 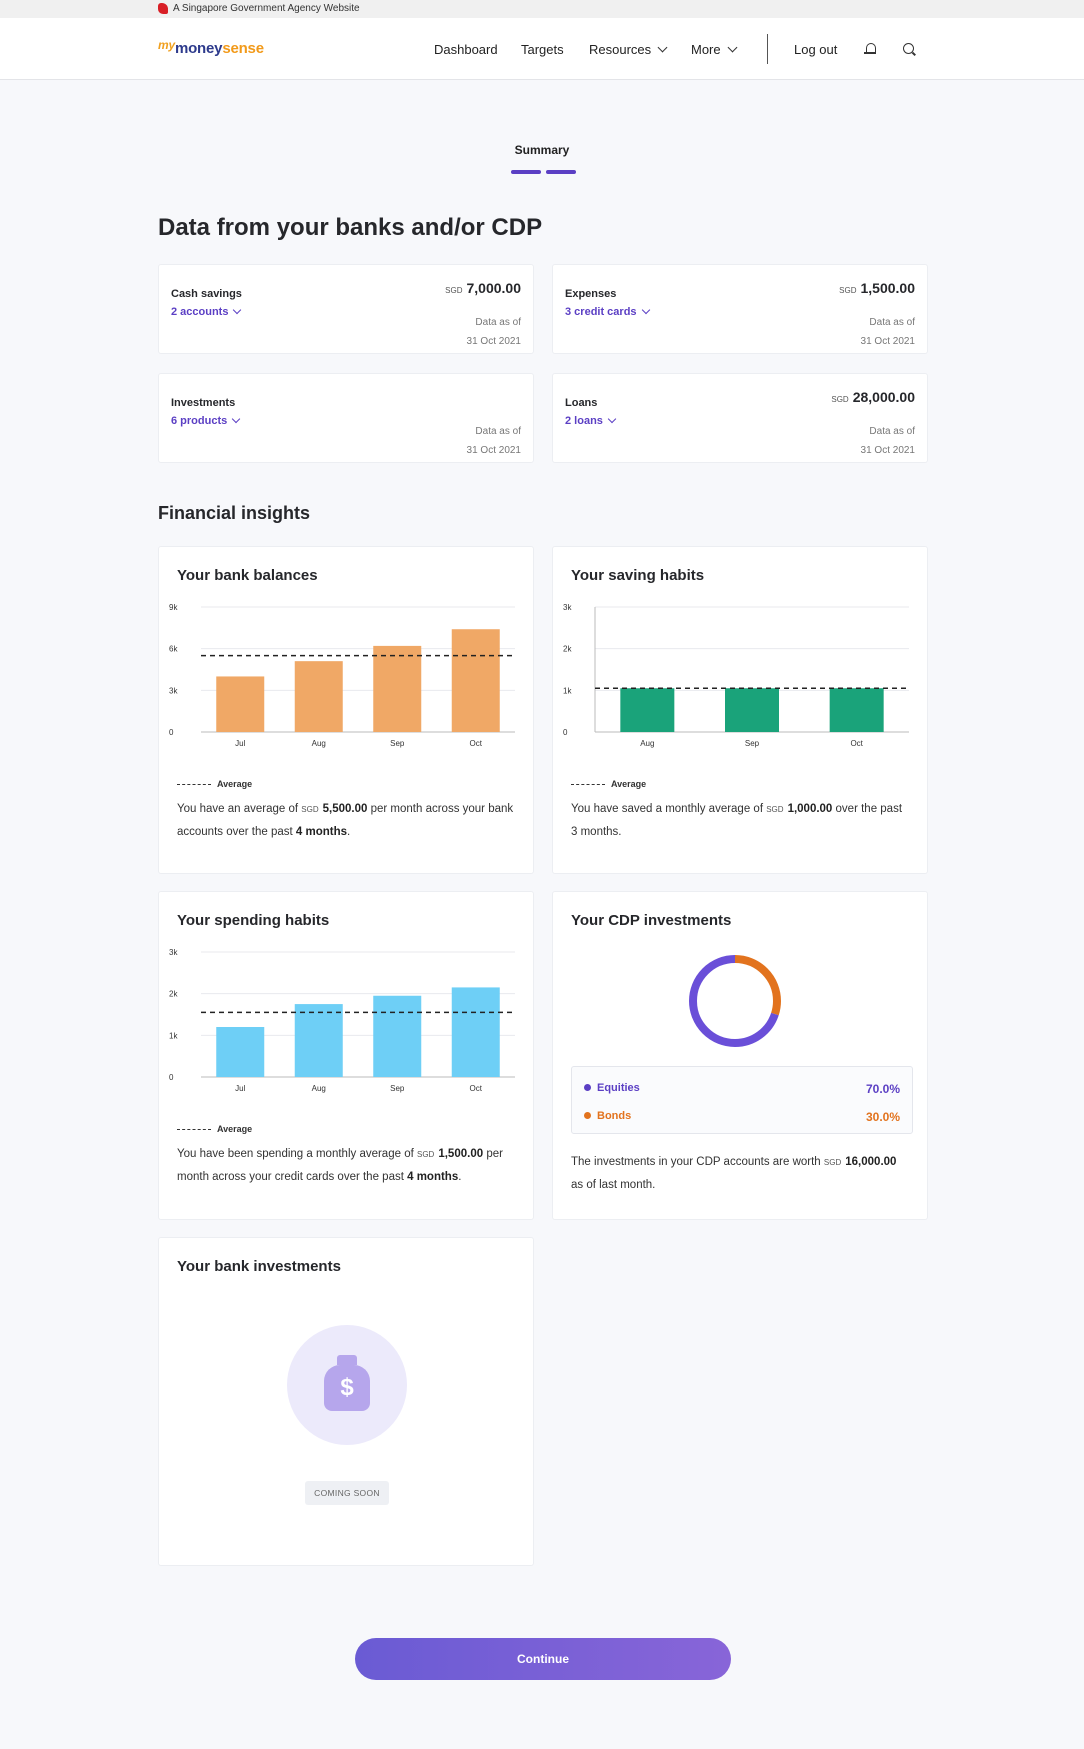 What do you see at coordinates (433, 1177) in the screenshot?
I see `period-value: 4 months` at bounding box center [433, 1177].